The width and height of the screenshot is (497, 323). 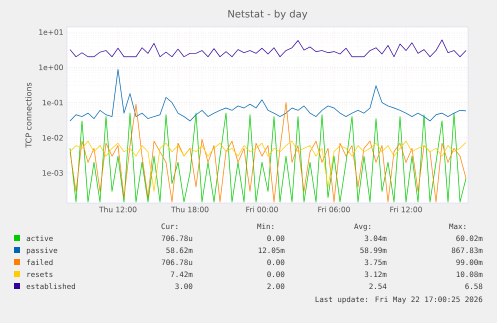 I want to click on chart-title: Netstat - by day, so click(x=268, y=15).